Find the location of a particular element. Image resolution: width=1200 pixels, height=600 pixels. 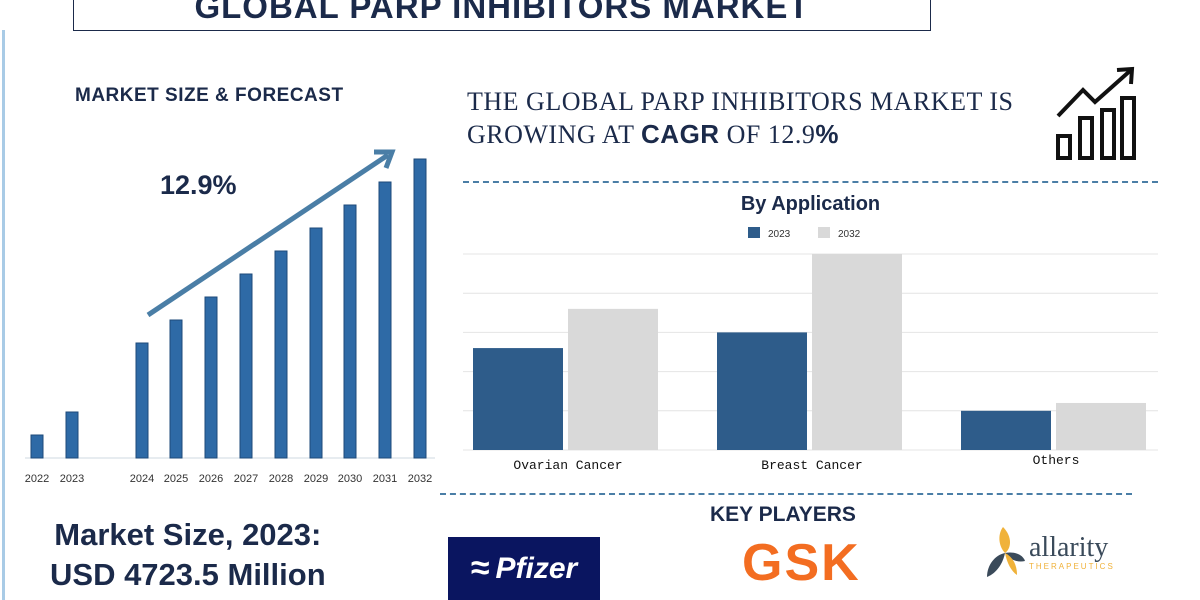

bar-Ovarian Cancer-2023 is located at coordinates (518, 399).